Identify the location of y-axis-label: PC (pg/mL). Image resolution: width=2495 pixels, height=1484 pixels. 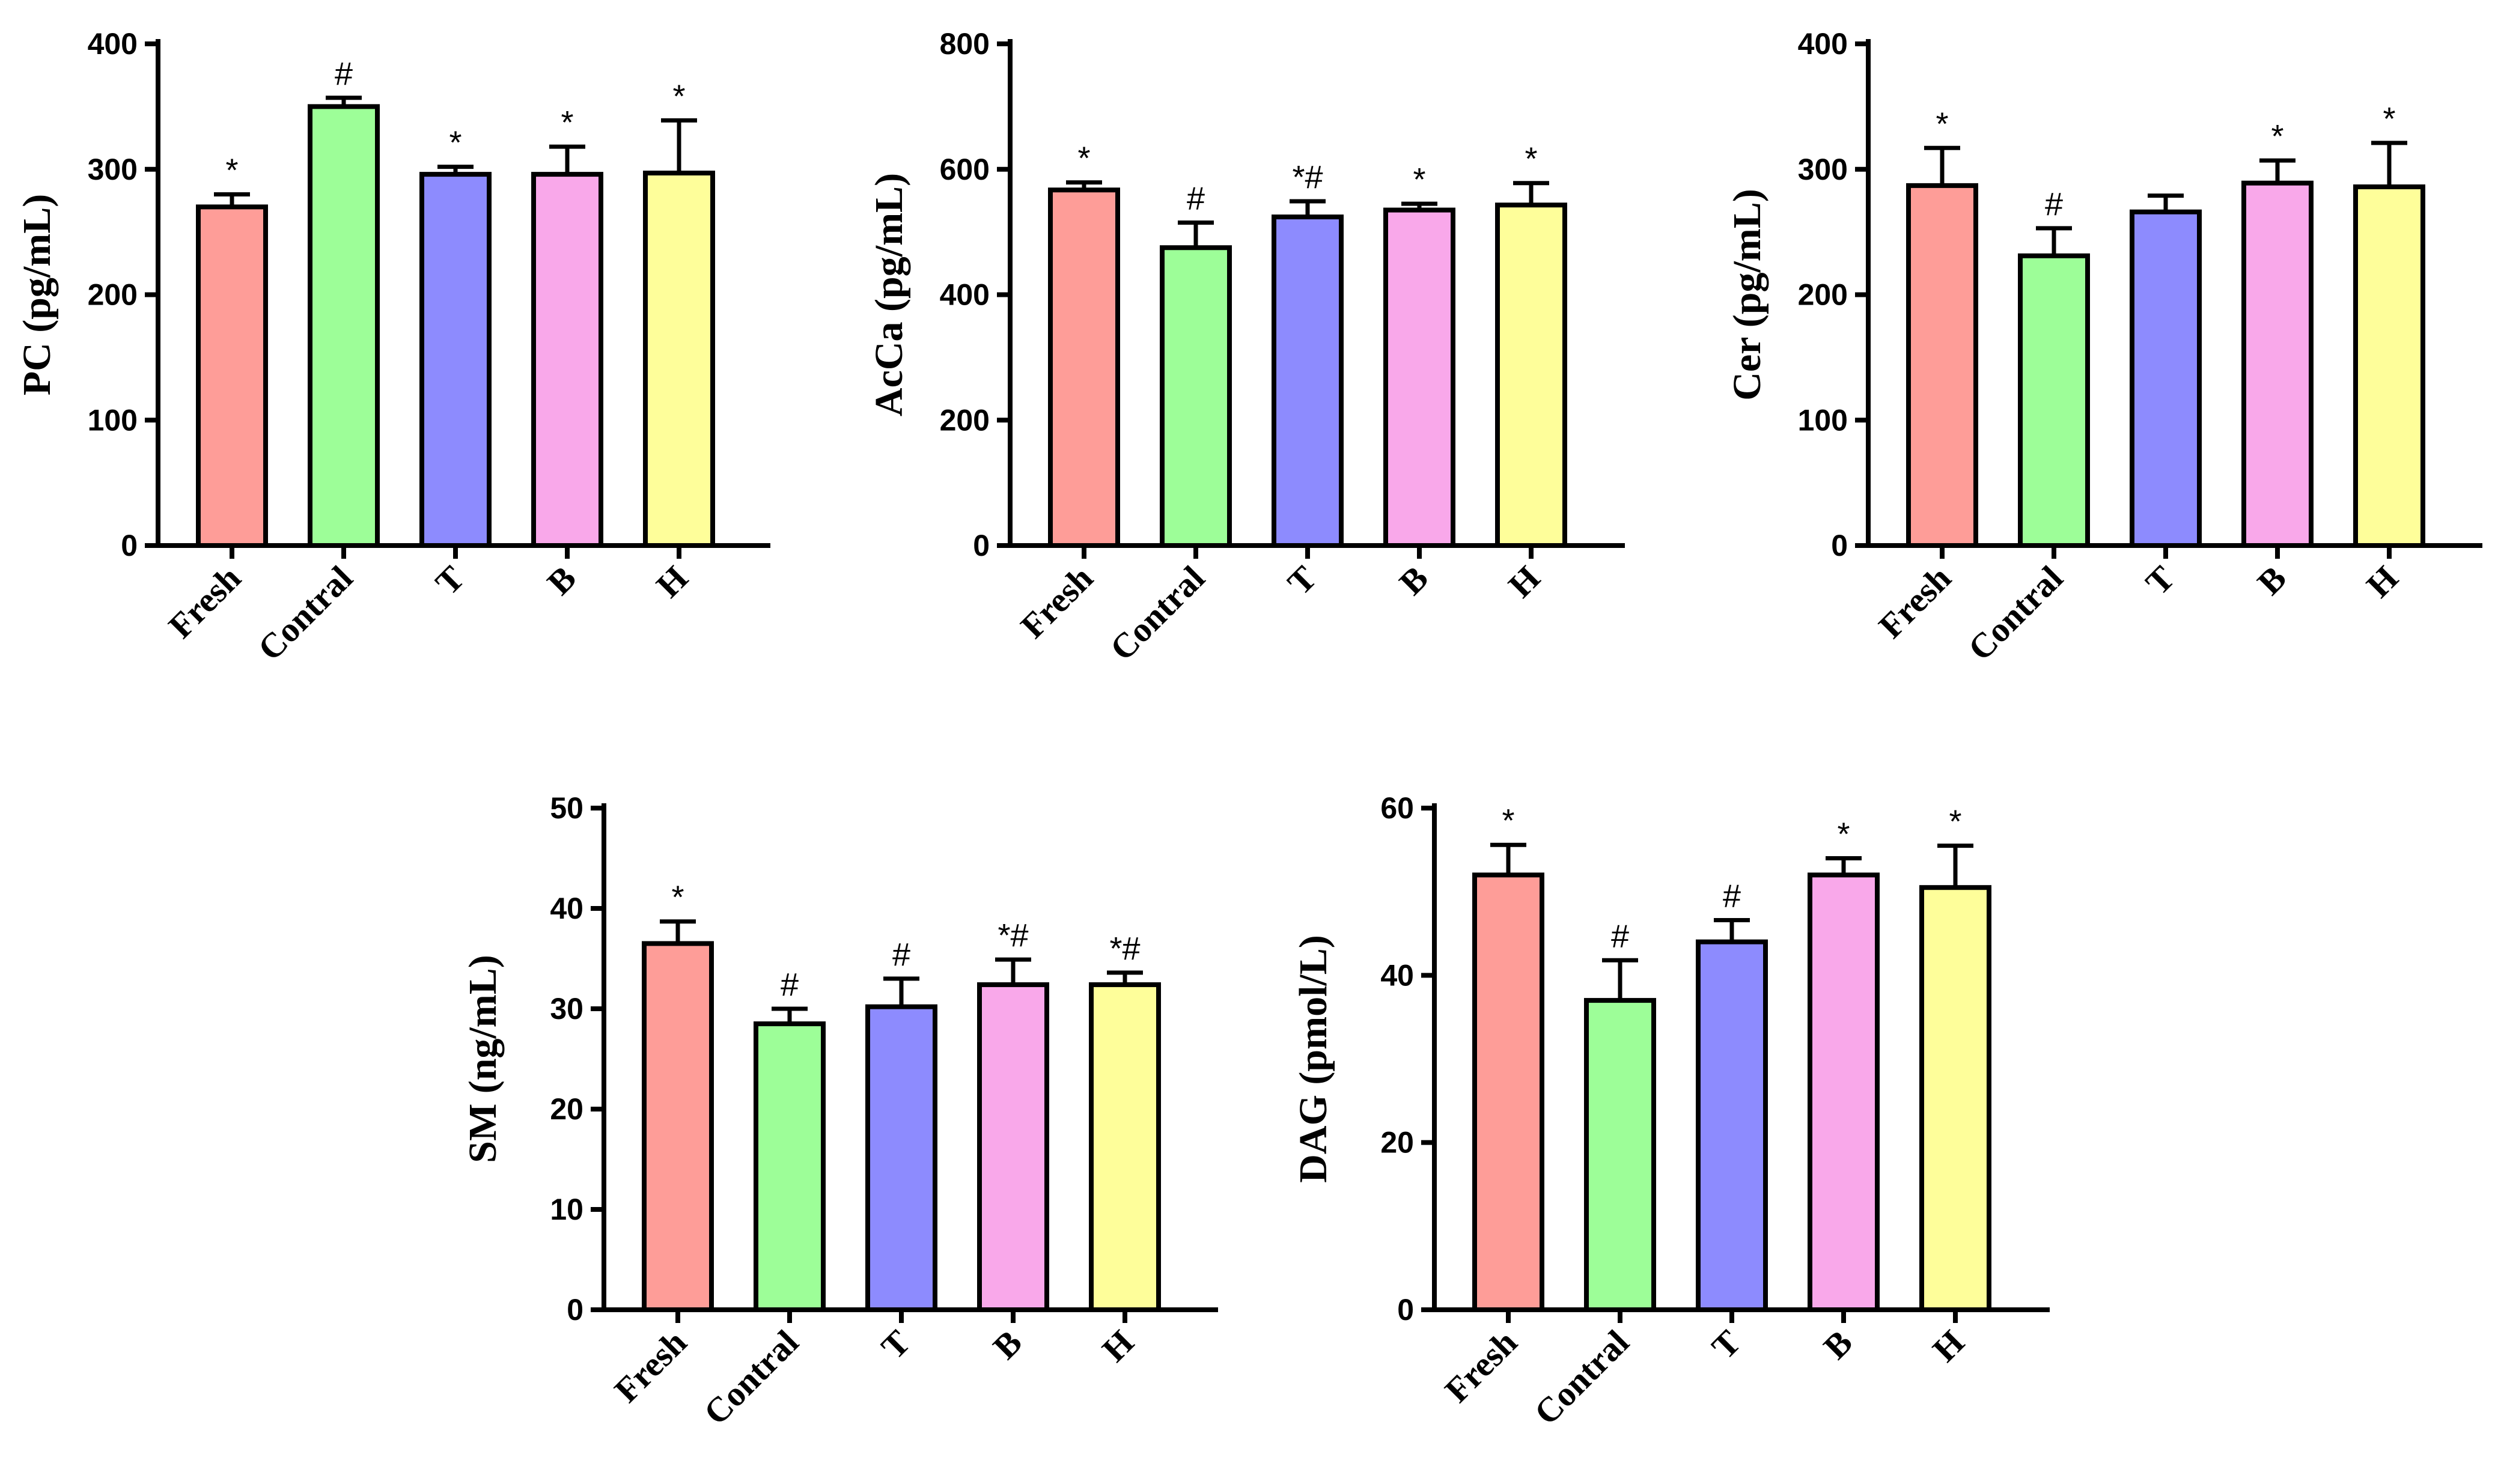
(37, 294).